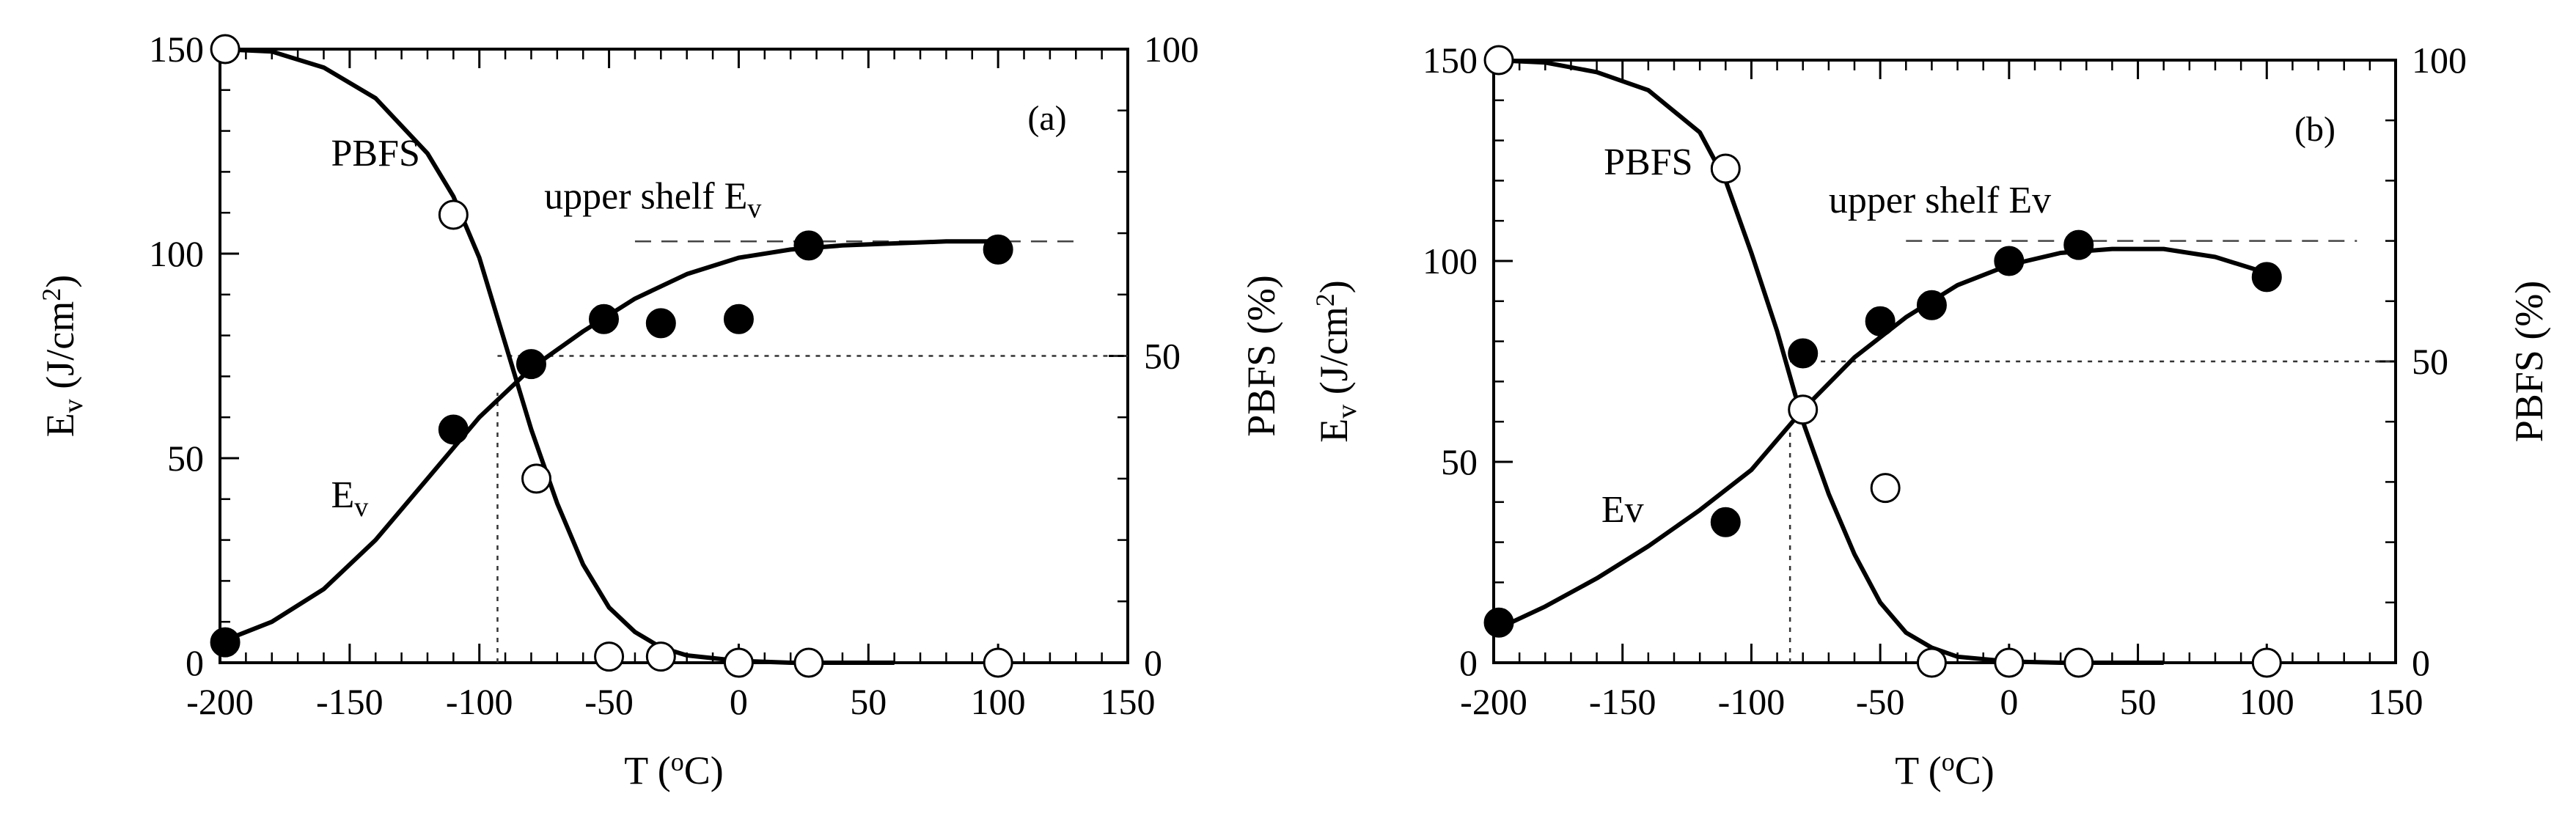 The image size is (2576, 835). I want to click on panel-label: (b), so click(2315, 129).